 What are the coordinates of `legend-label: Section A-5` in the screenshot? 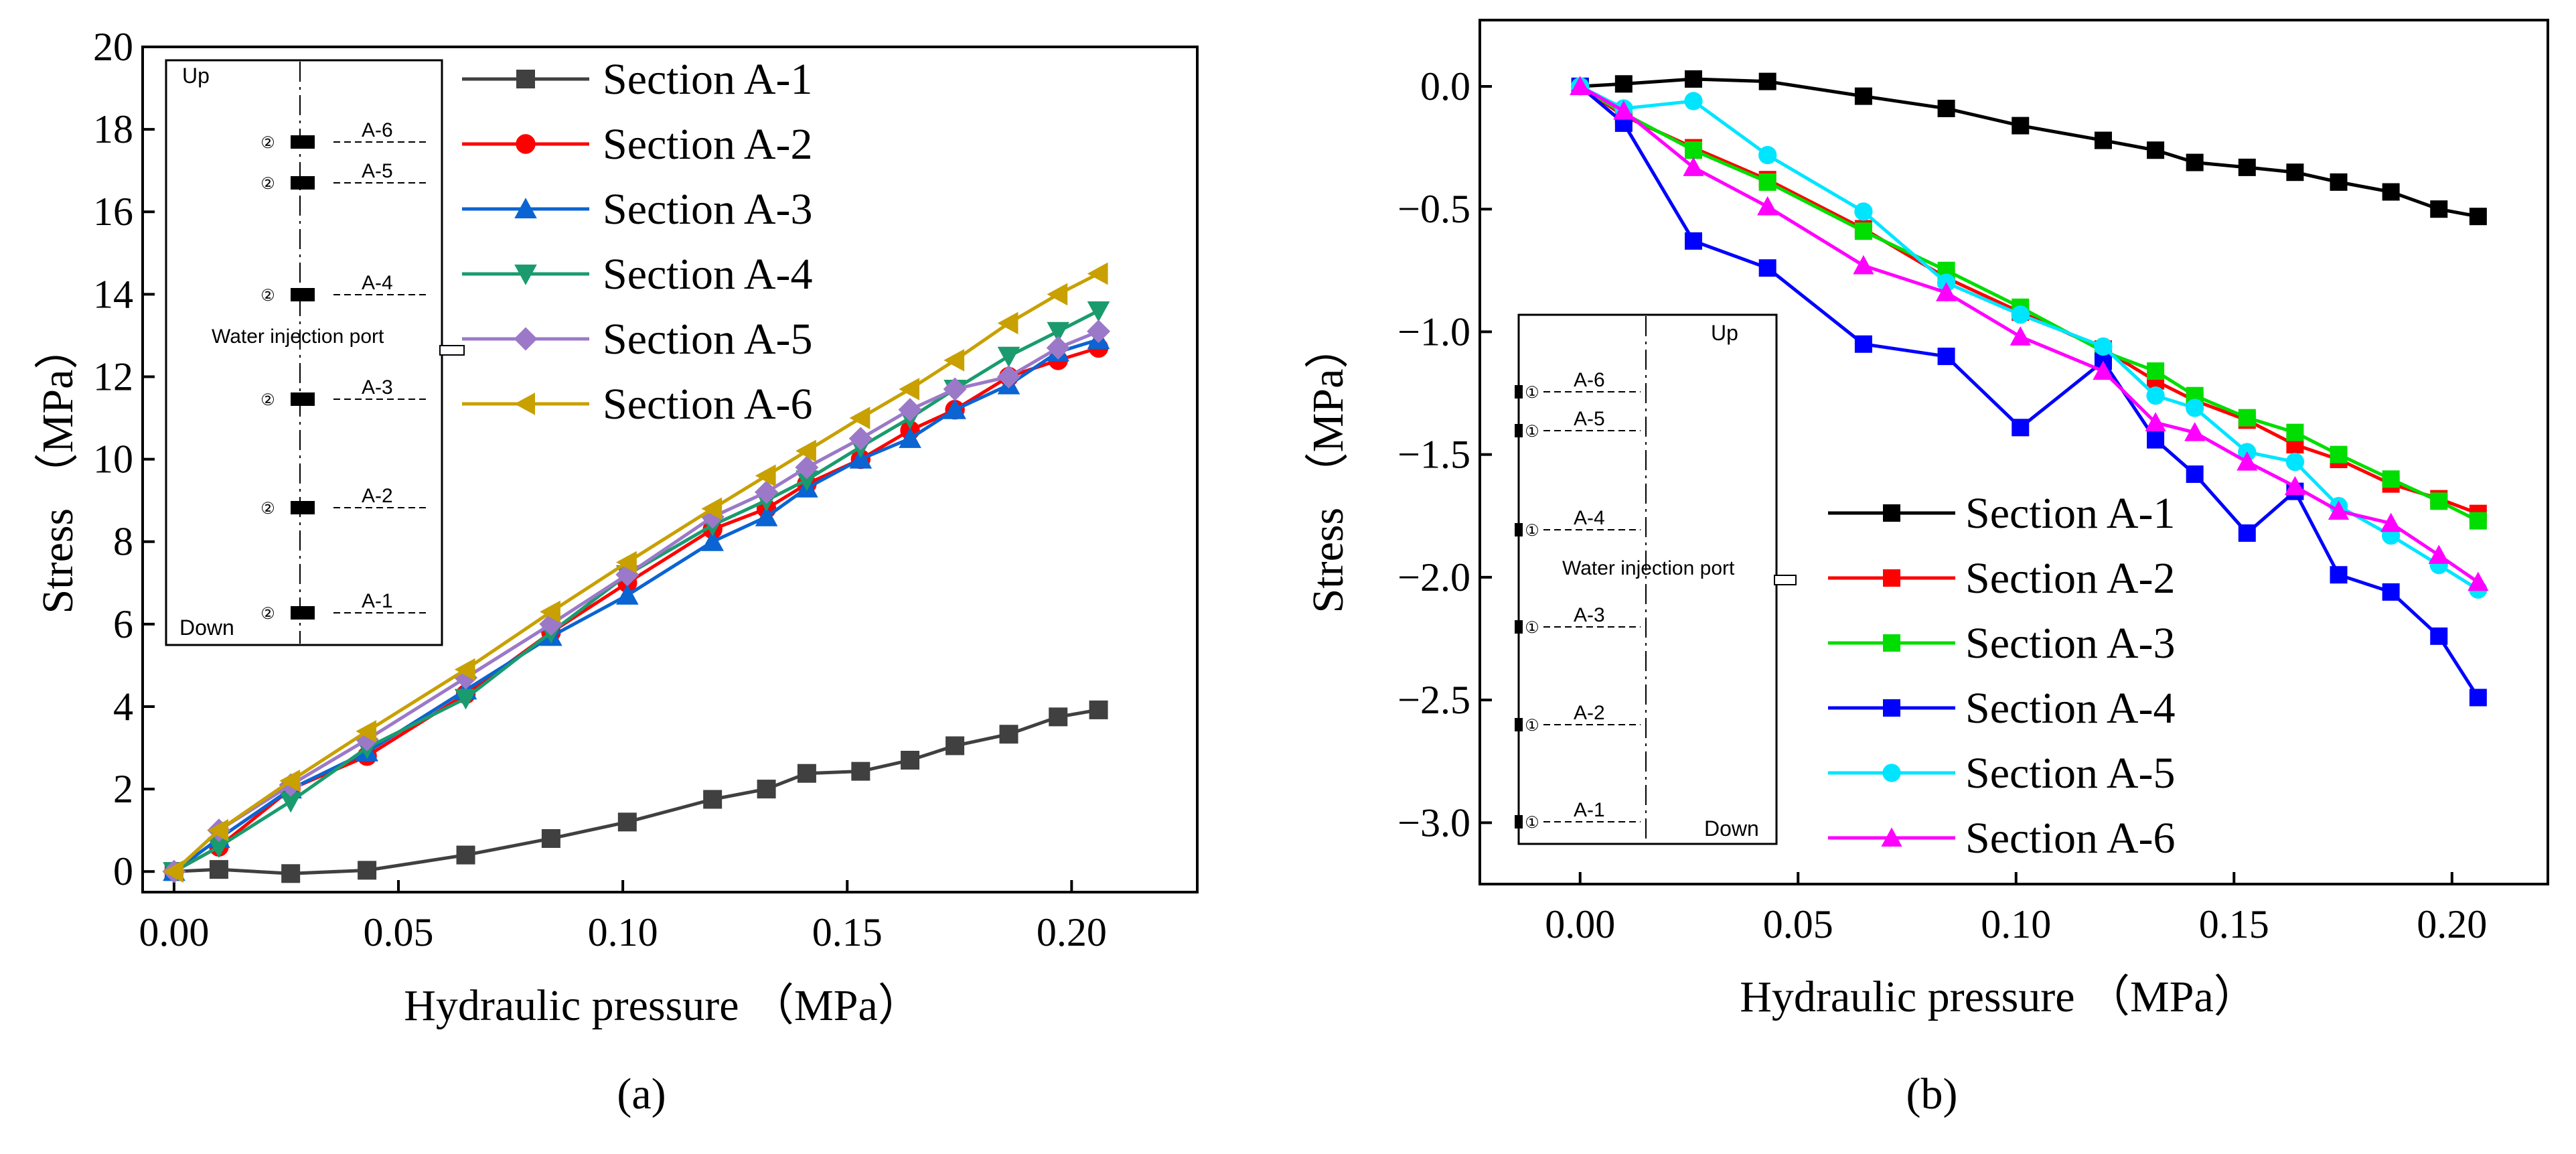 It's located at (2070, 774).